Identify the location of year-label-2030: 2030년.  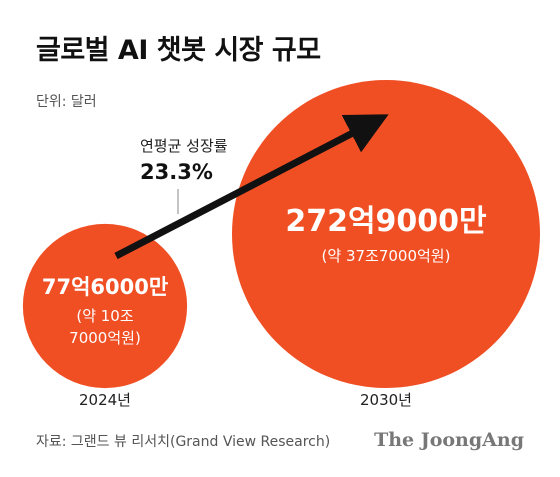
(386, 400).